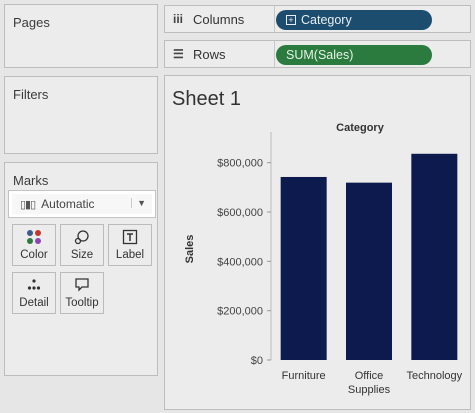 This screenshot has width=475, height=413. I want to click on y-axis-title: Sales, so click(190, 249).